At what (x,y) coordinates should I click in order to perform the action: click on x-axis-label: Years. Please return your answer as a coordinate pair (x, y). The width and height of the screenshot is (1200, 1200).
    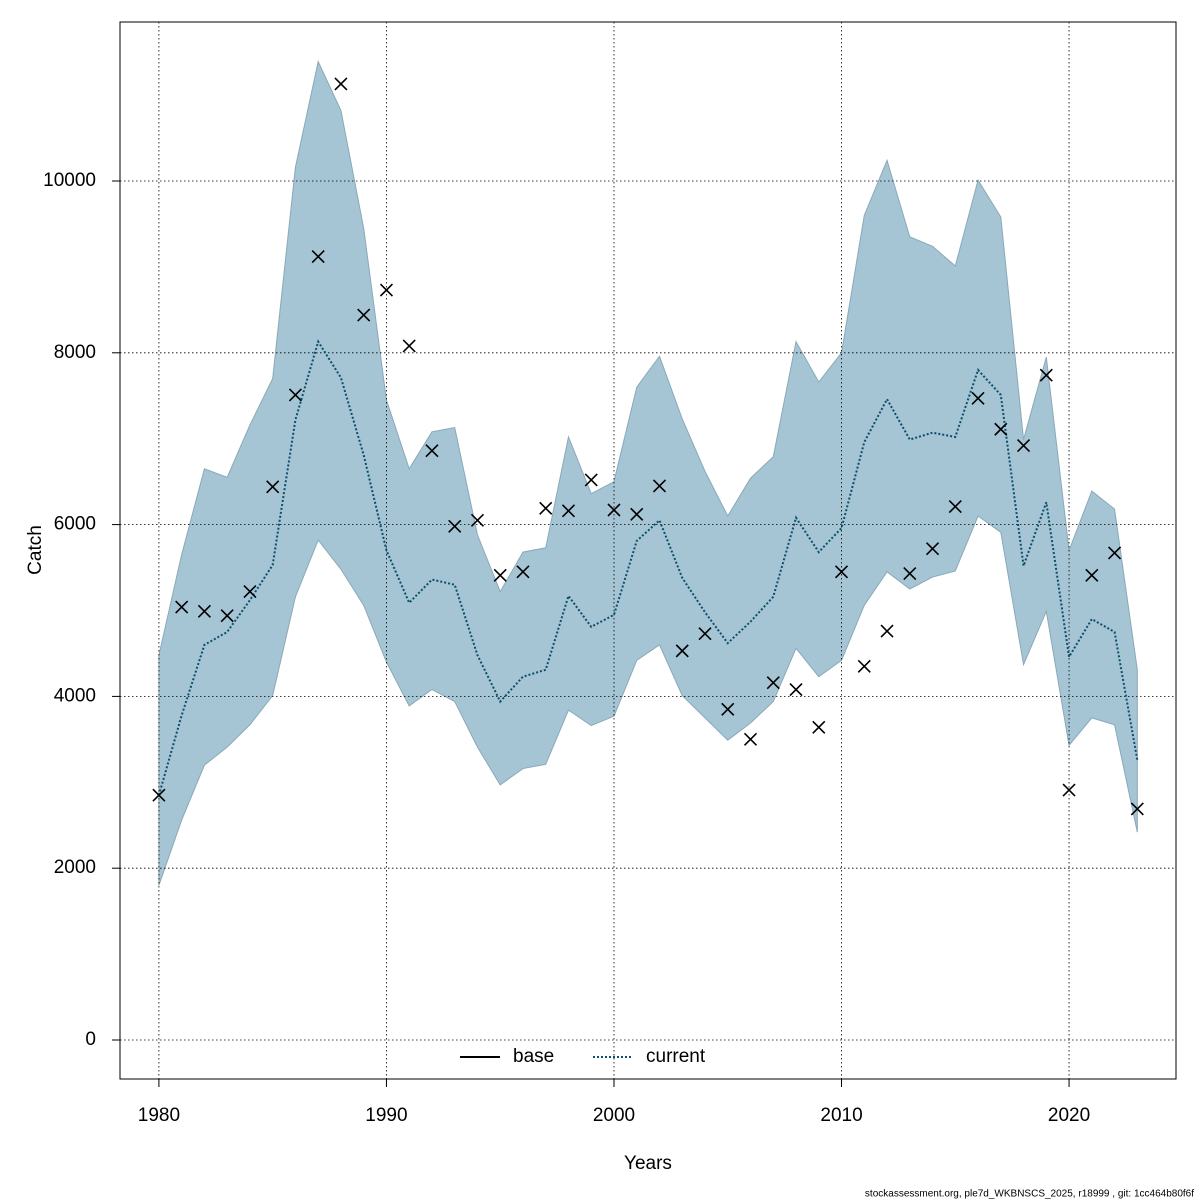
    Looking at the image, I should click on (648, 1163).